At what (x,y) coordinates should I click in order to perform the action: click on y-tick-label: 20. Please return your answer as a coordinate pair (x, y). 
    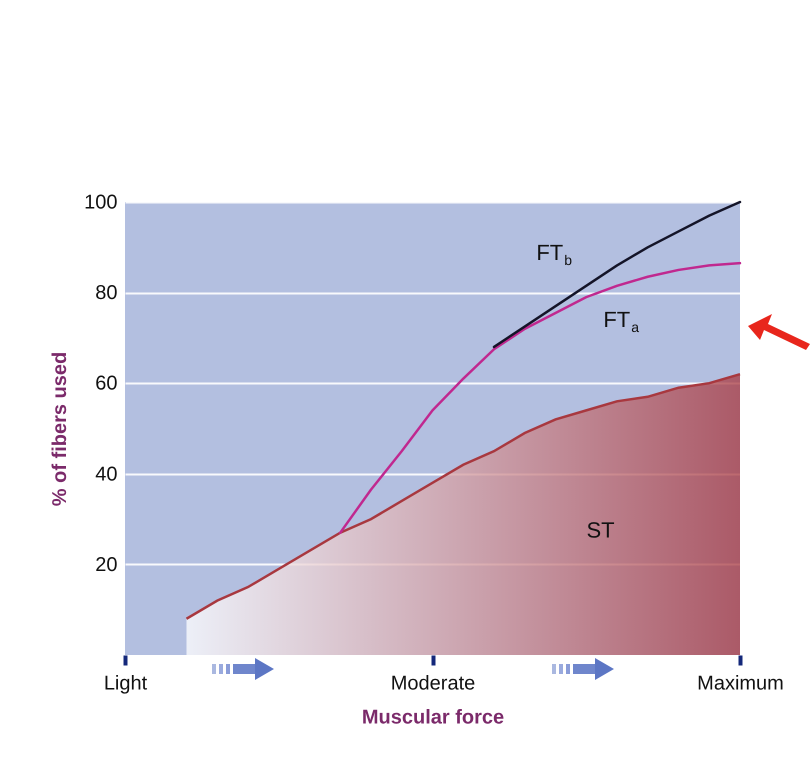
    Looking at the image, I should click on (106, 565).